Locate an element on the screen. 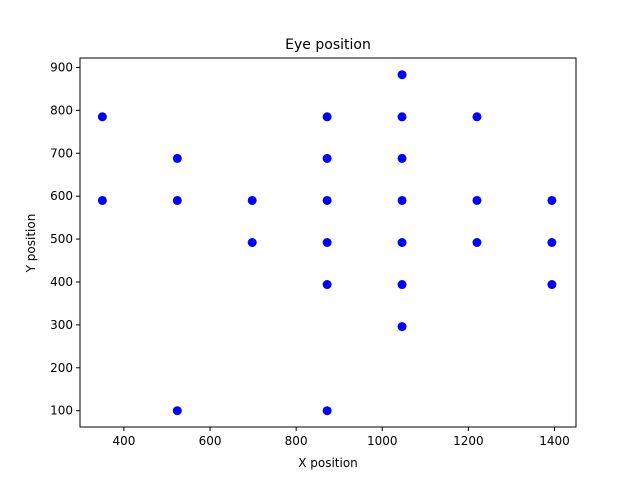 Image resolution: width=640 pixels, height=480 pixels. y-axis-label: Y position is located at coordinates (31, 244).